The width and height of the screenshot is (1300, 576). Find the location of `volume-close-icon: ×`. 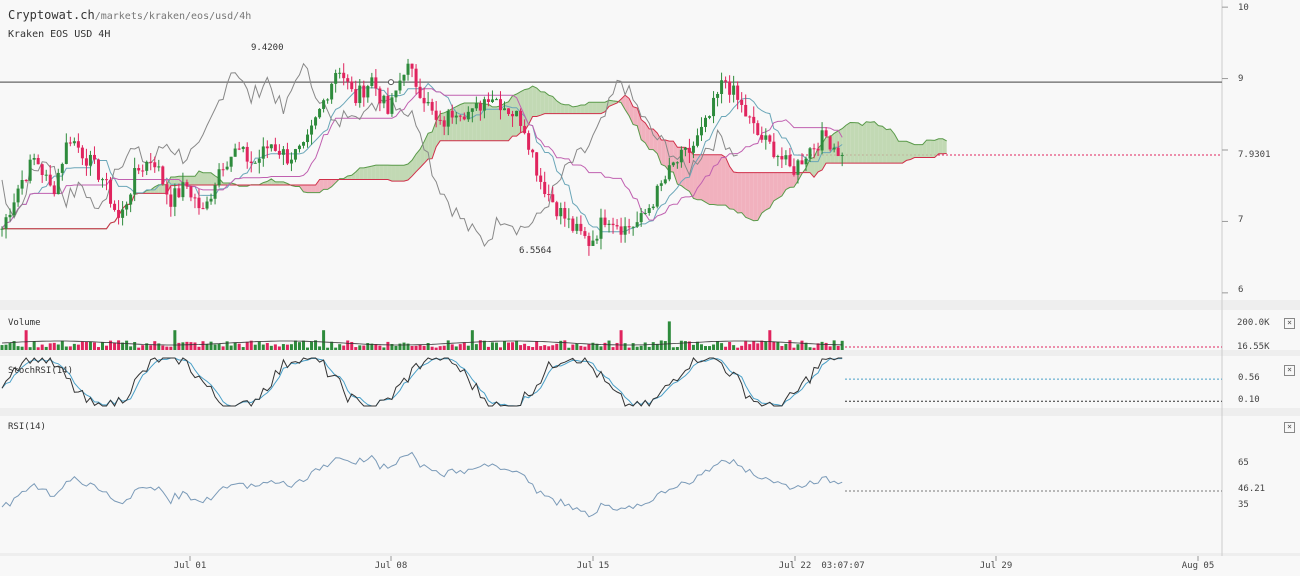

volume-close-icon: × is located at coordinates (1289, 323).